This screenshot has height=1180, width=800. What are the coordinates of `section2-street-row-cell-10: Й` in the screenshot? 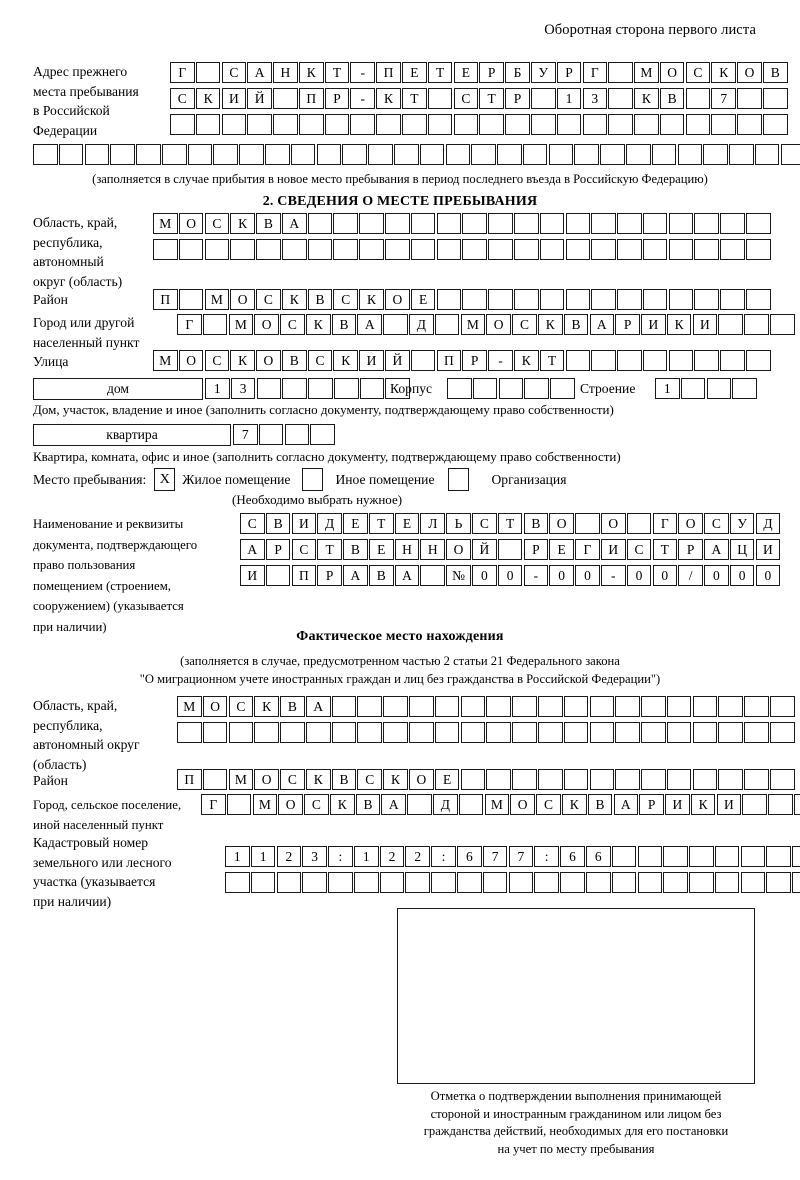 It's located at (397, 360).